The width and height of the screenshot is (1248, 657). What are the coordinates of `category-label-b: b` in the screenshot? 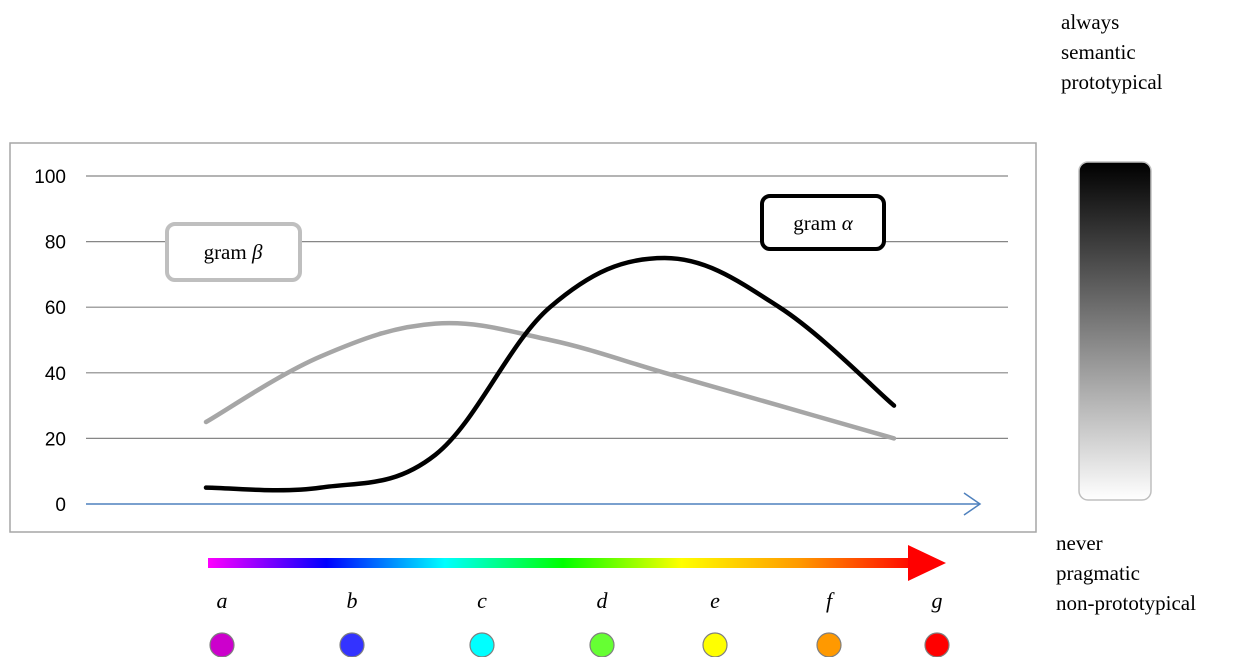 It's located at (352, 600).